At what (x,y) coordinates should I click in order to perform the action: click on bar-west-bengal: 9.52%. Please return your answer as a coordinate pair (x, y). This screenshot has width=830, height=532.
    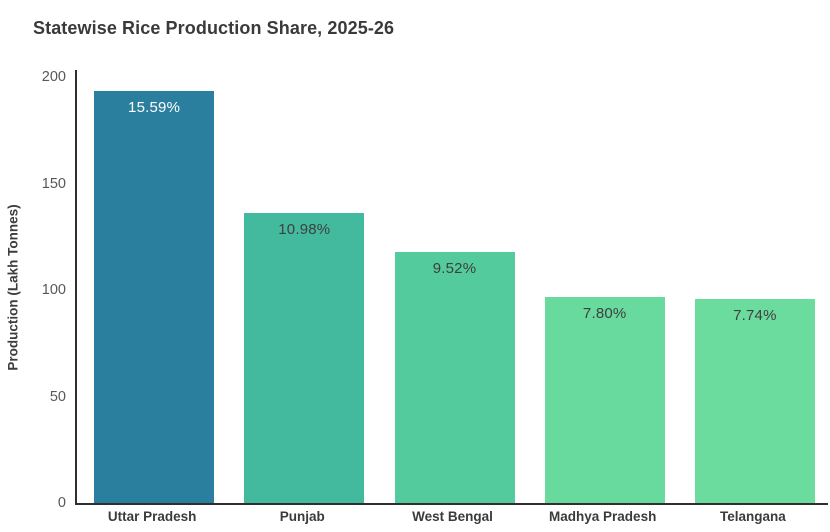
    Looking at the image, I should click on (454, 377).